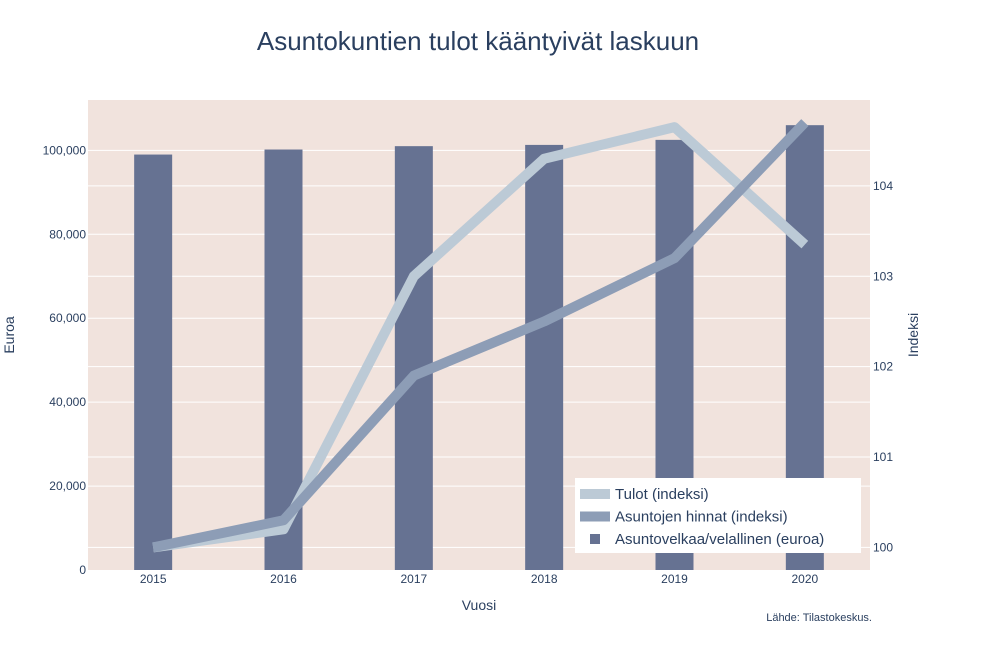 This screenshot has height=650, width=1000. Describe the element at coordinates (883, 276) in the screenshot. I see `right-y-tick-label: 103` at that location.